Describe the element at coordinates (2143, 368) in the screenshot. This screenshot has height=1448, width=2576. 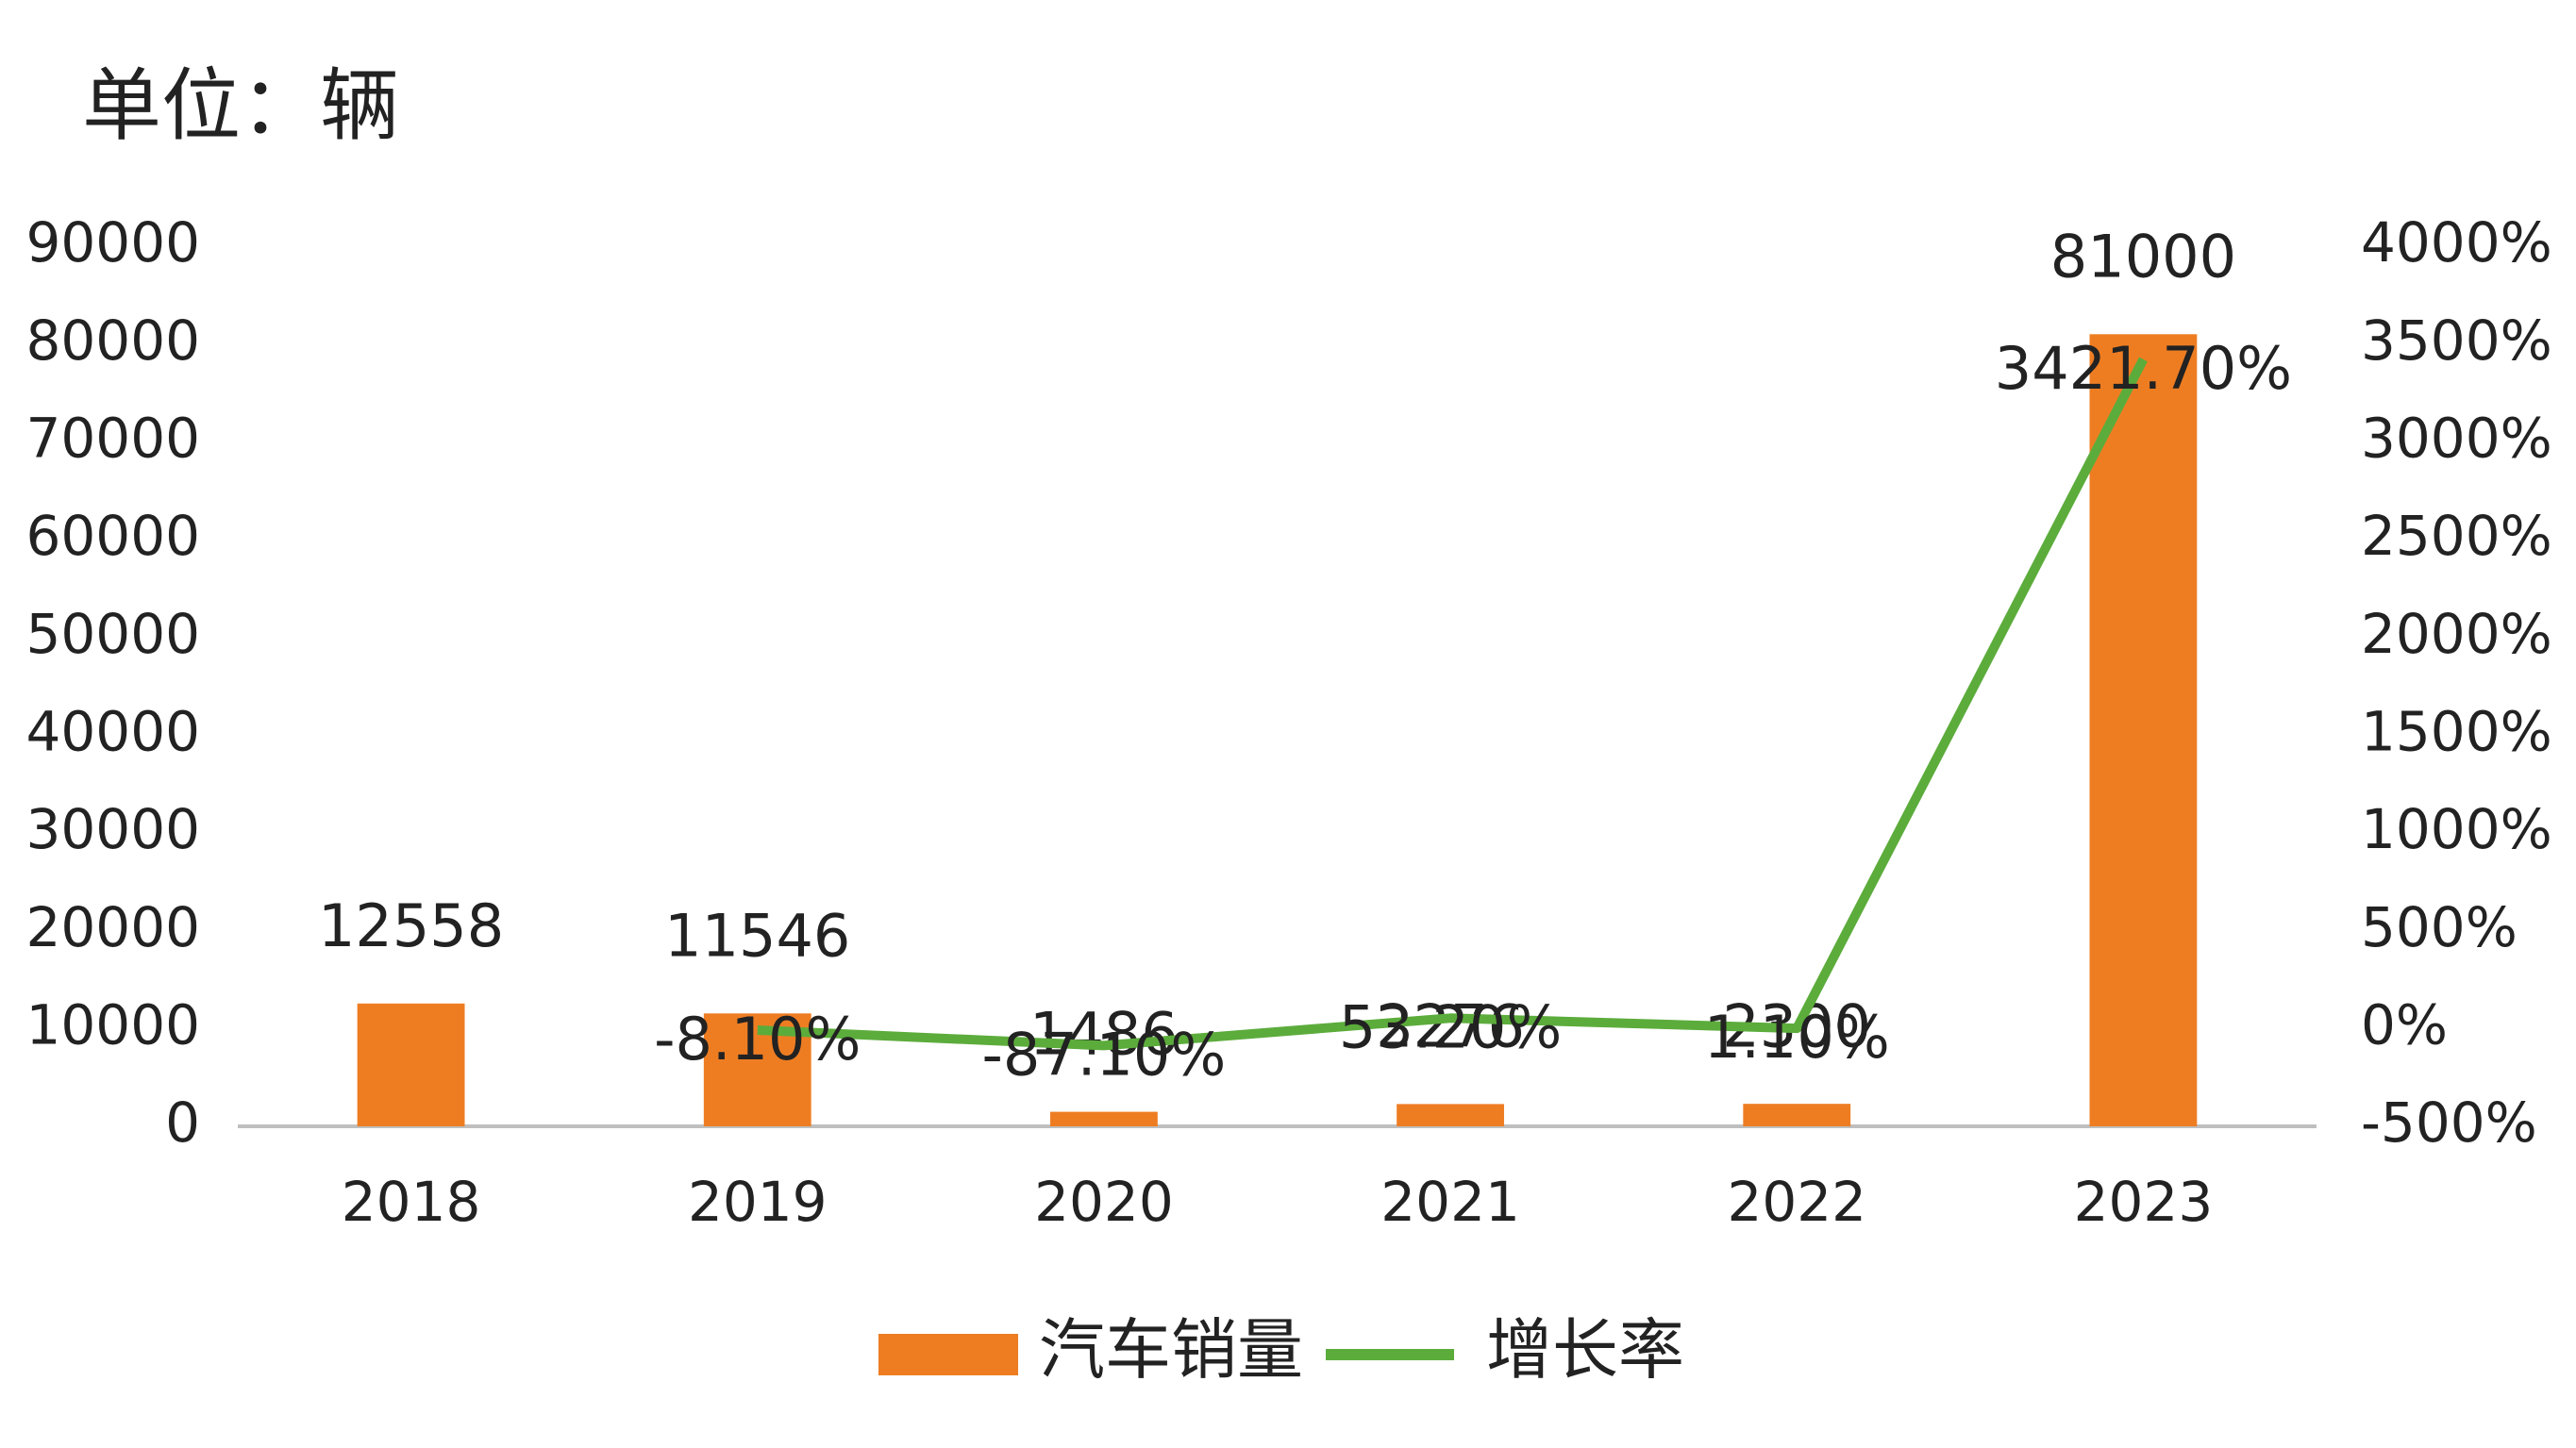
I see `line-value-label: 3421.70%` at that location.